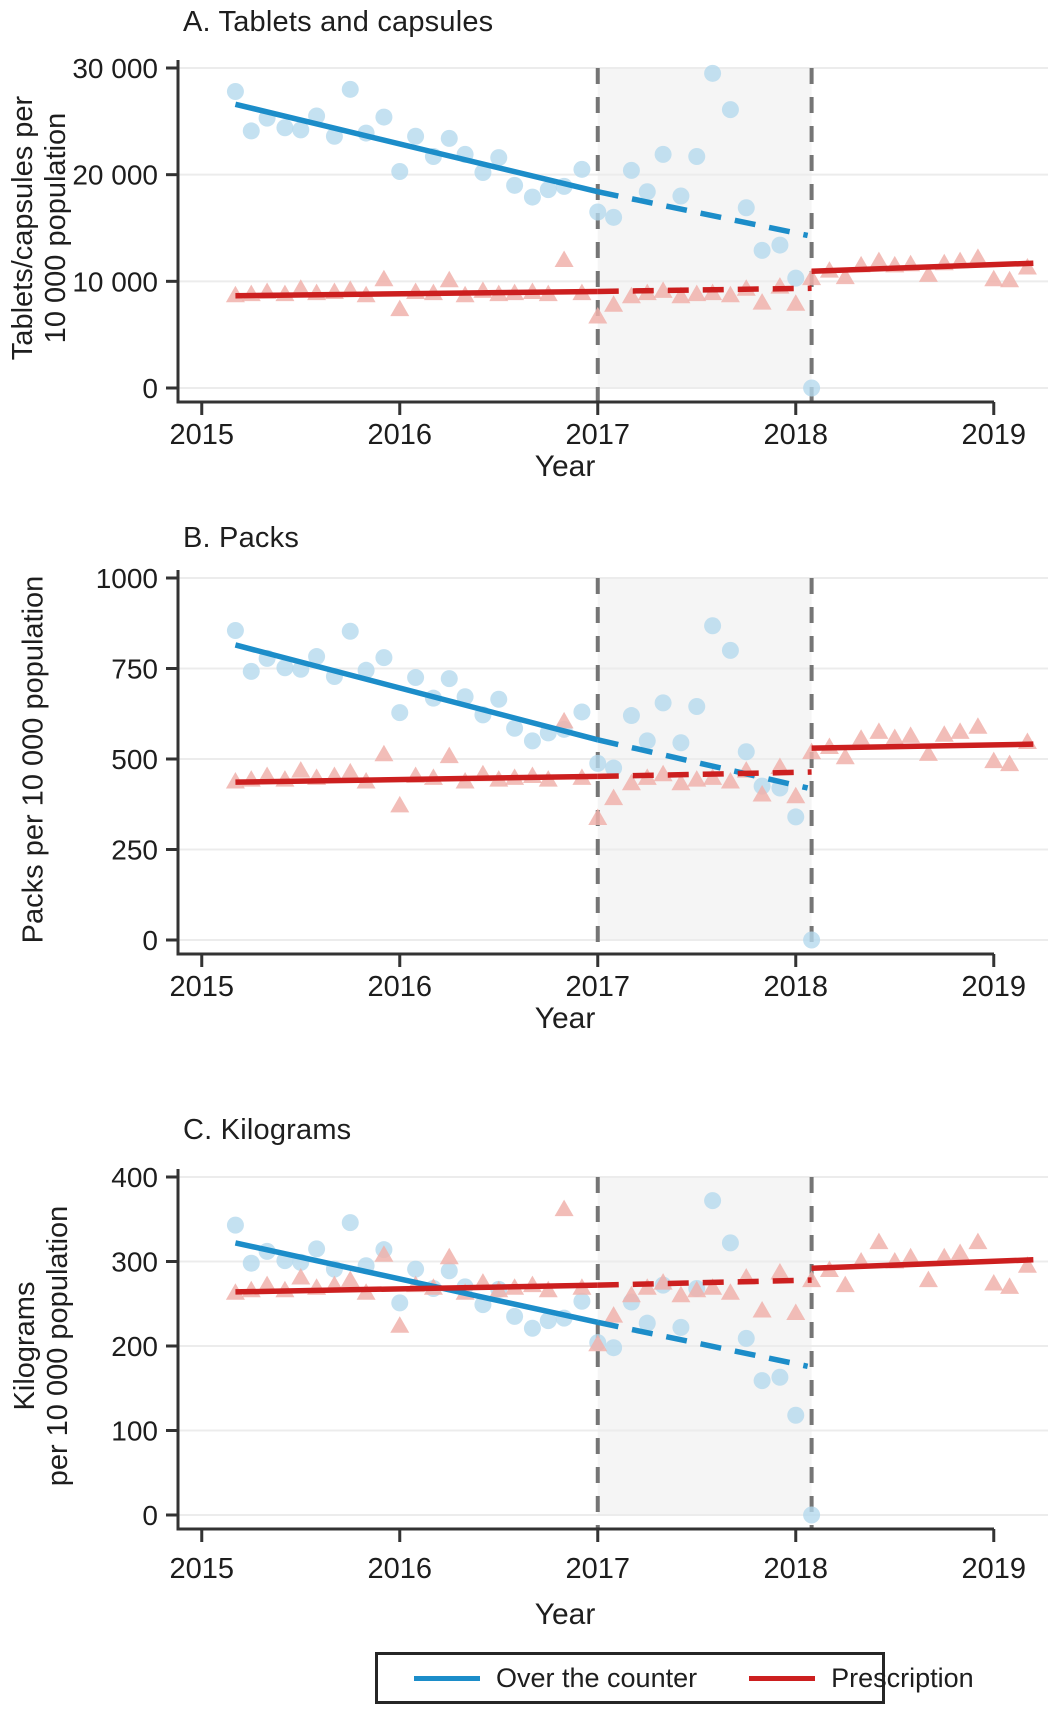 Image resolution: width=1064 pixels, height=1710 pixels. I want to click on panel-a-ylabel-line1: Tablets/capsules per, so click(23, 228).